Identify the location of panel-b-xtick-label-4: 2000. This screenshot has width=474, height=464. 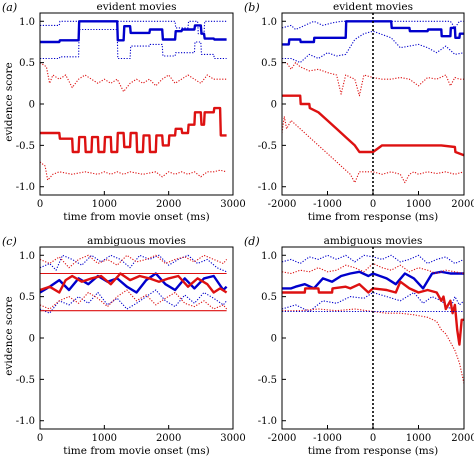
(462, 204).